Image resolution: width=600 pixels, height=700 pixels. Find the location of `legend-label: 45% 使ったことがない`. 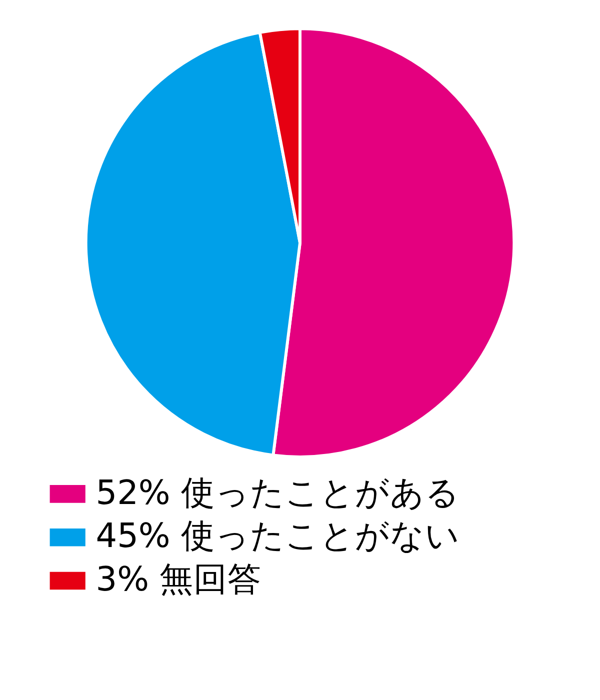

legend-label: 45% 使ったことがない is located at coordinates (278, 536).